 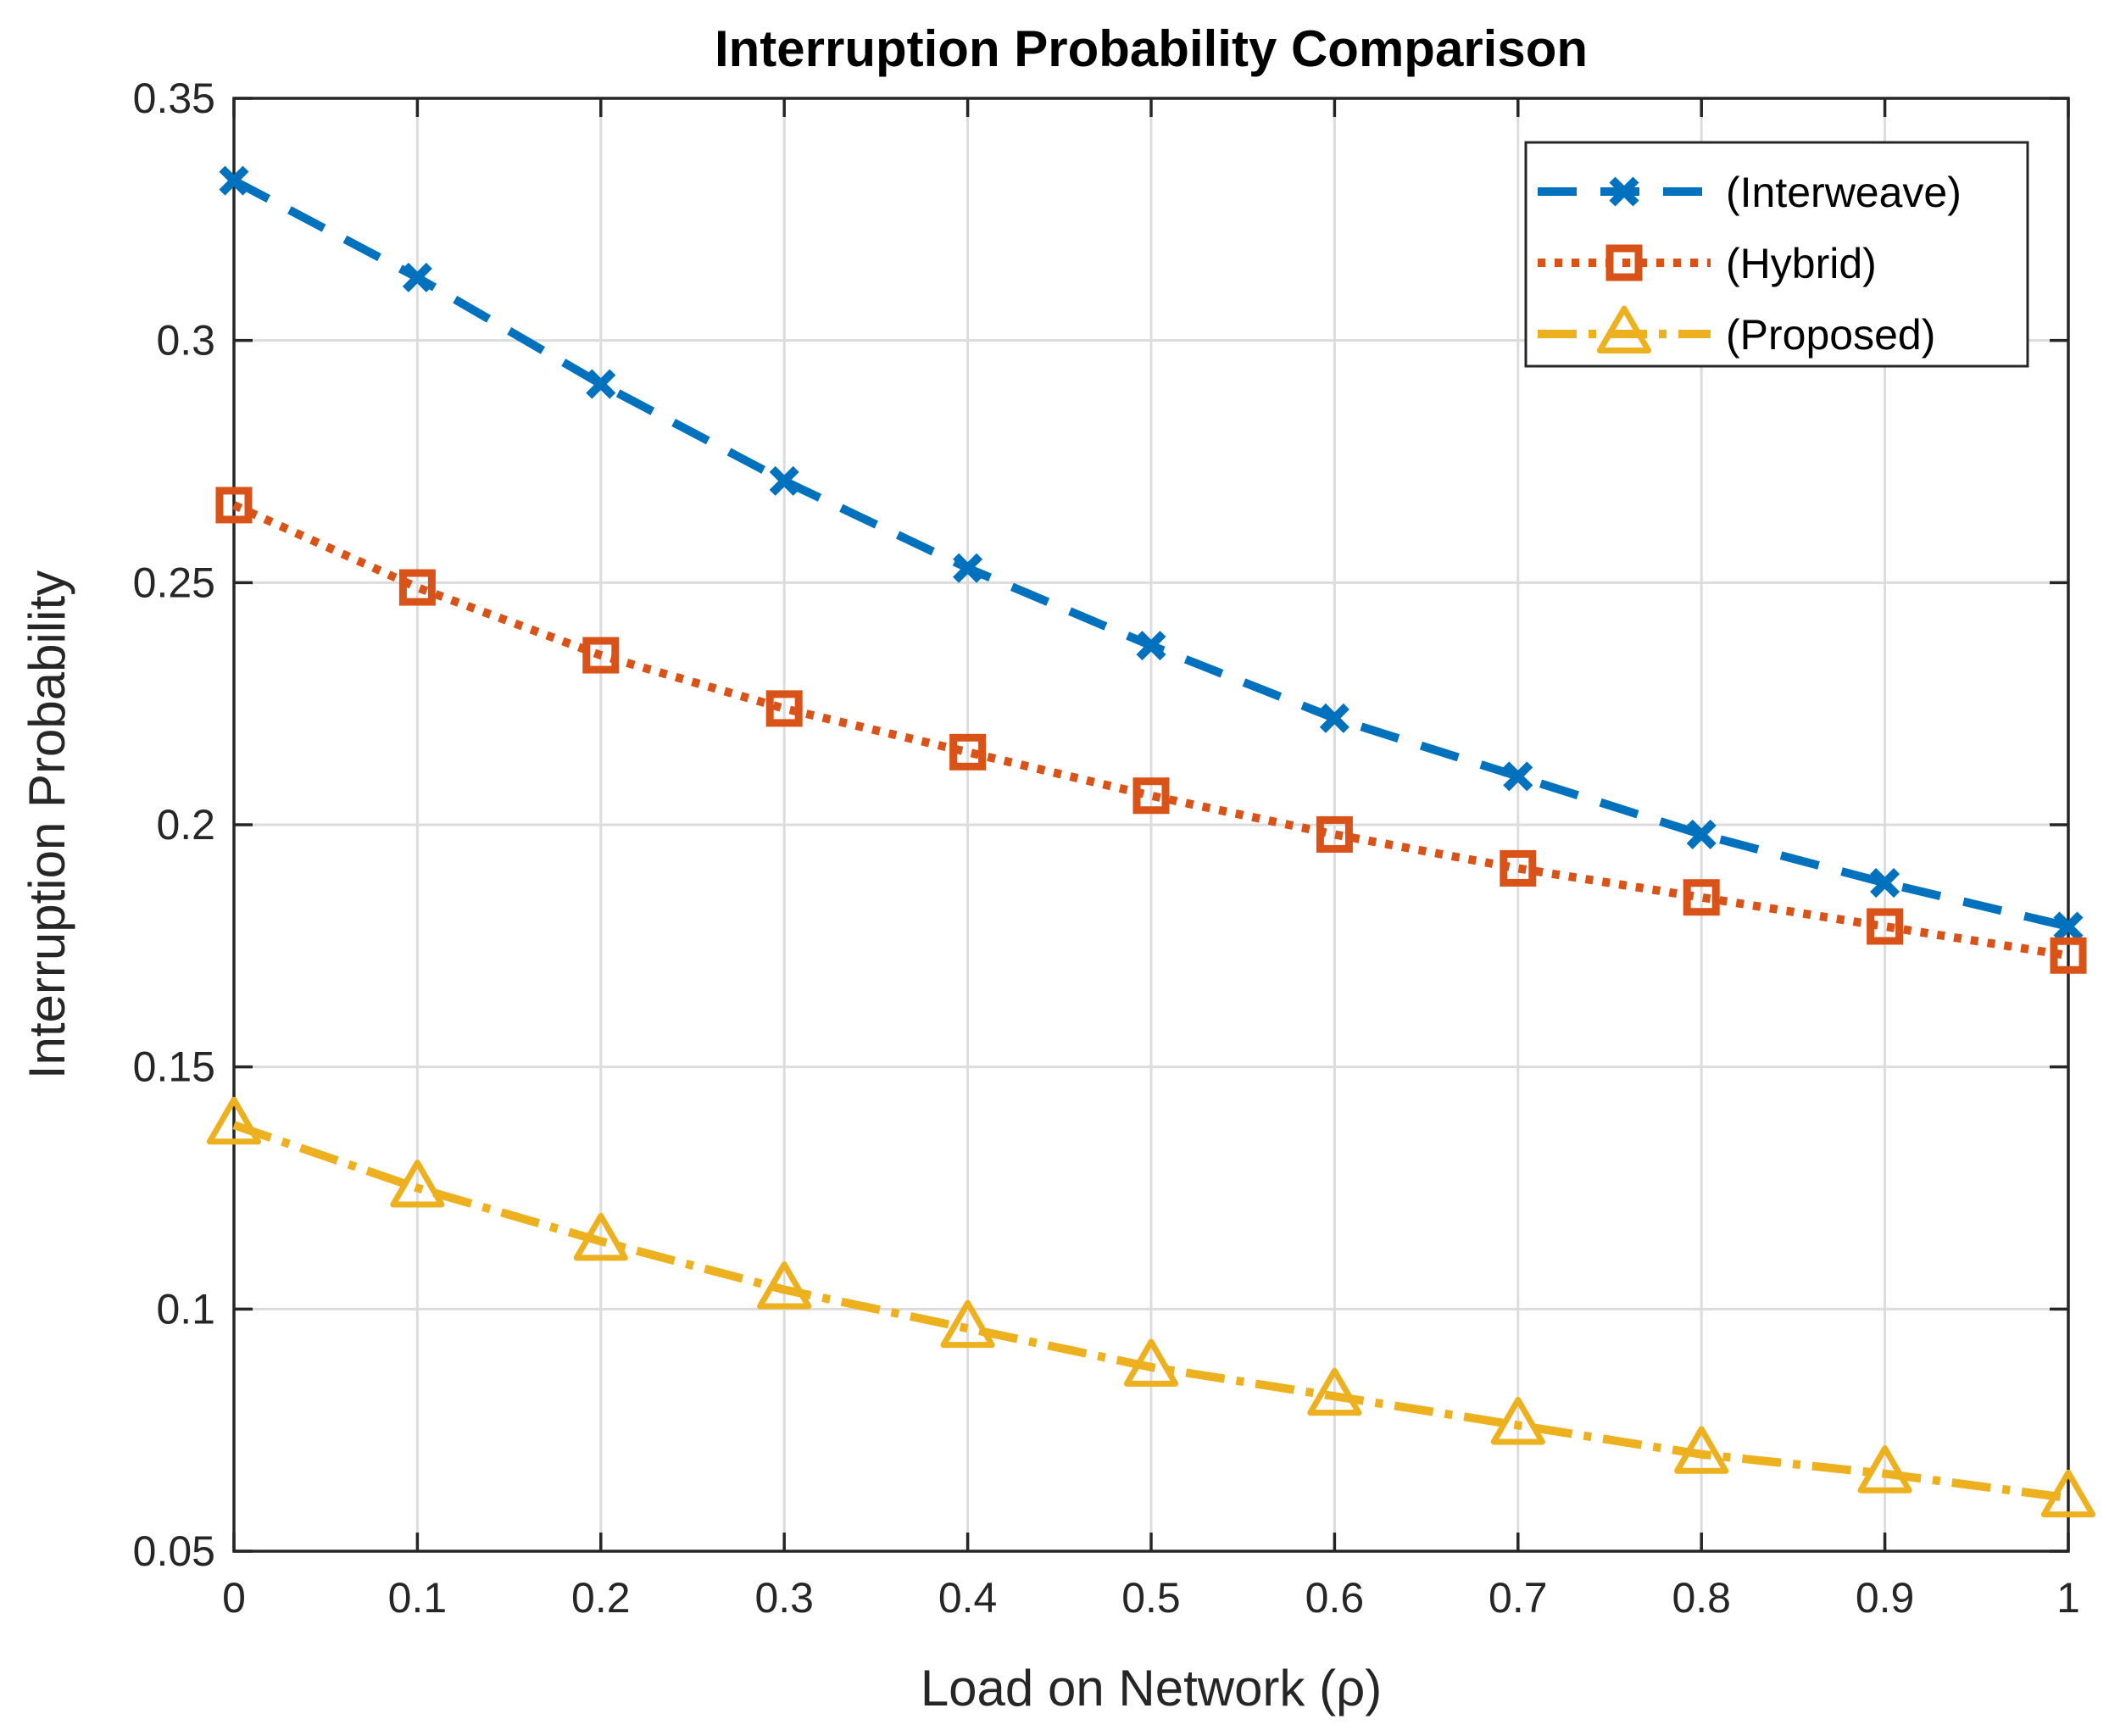 What do you see at coordinates (234, 1598) in the screenshot?
I see `x-tick-label: 0` at bounding box center [234, 1598].